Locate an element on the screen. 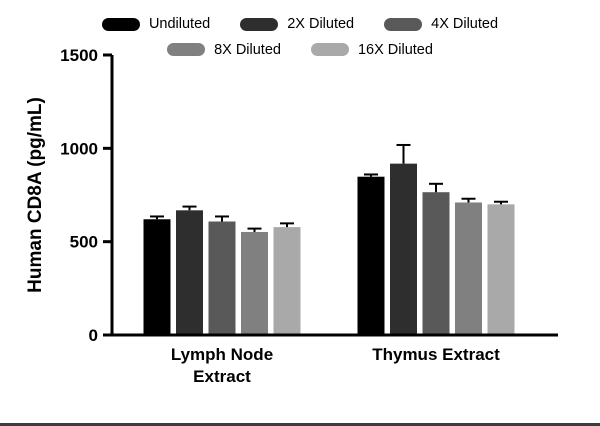 Image resolution: width=600 pixels, height=426 pixels. y-axis-title: Human CD8A (pg/mL) is located at coordinates (35, 195).